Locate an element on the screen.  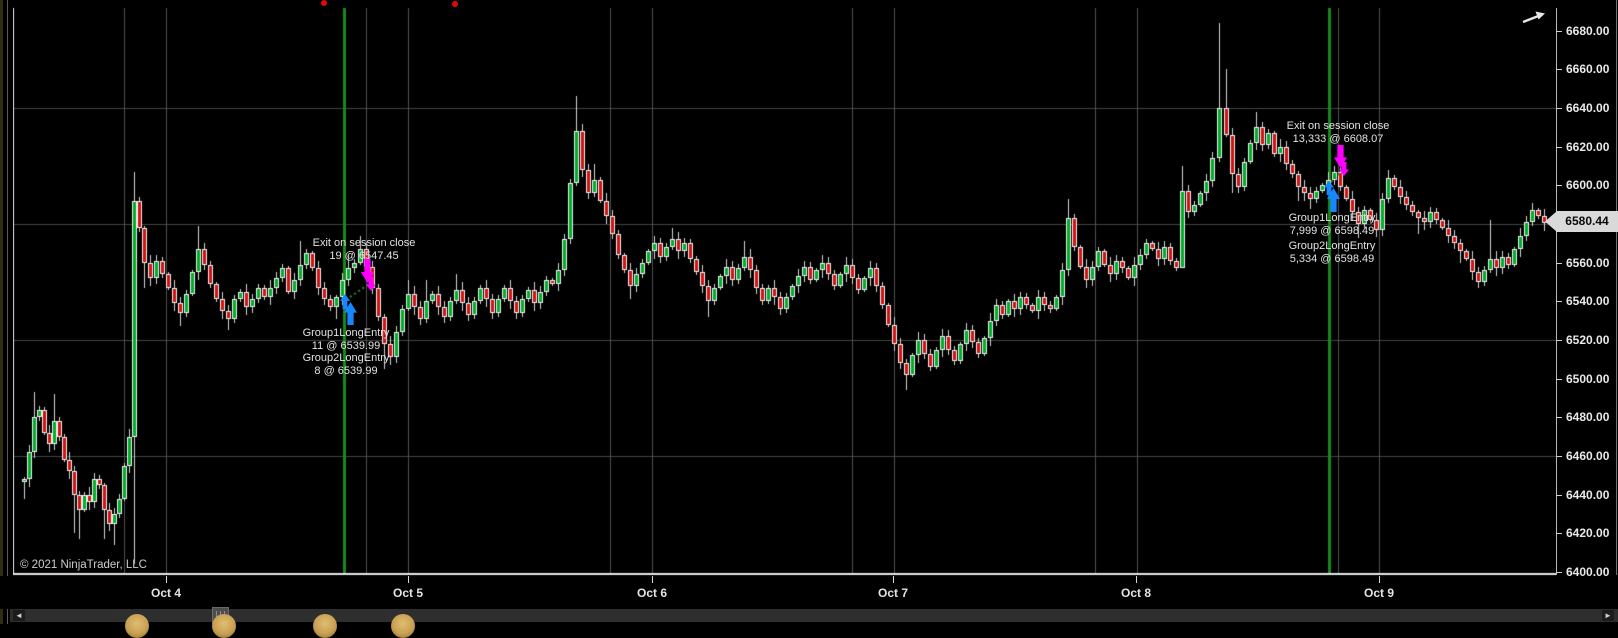
time-axis-label: Oct 9 is located at coordinates (1379, 593).